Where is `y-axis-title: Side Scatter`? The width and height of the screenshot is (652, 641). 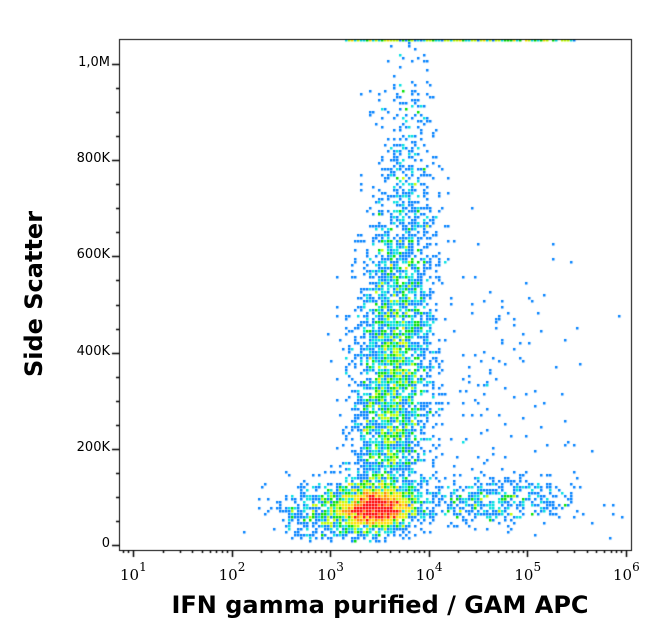
y-axis-title: Side Scatter is located at coordinates (34, 294).